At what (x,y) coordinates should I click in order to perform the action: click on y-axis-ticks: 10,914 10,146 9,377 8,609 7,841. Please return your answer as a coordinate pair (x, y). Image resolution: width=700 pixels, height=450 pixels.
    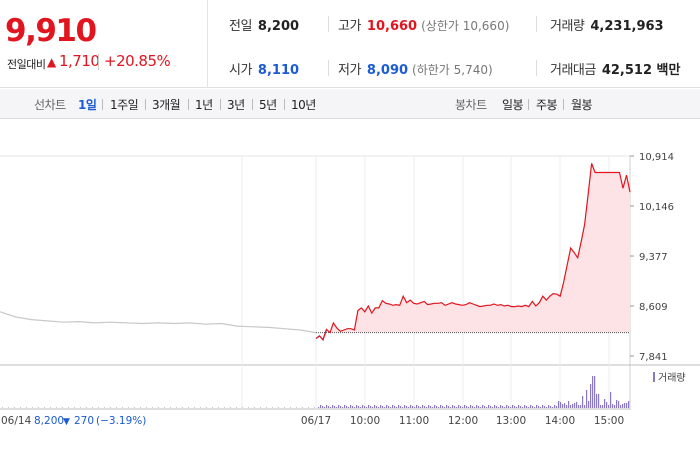
    Looking at the image, I should click on (652, 257).